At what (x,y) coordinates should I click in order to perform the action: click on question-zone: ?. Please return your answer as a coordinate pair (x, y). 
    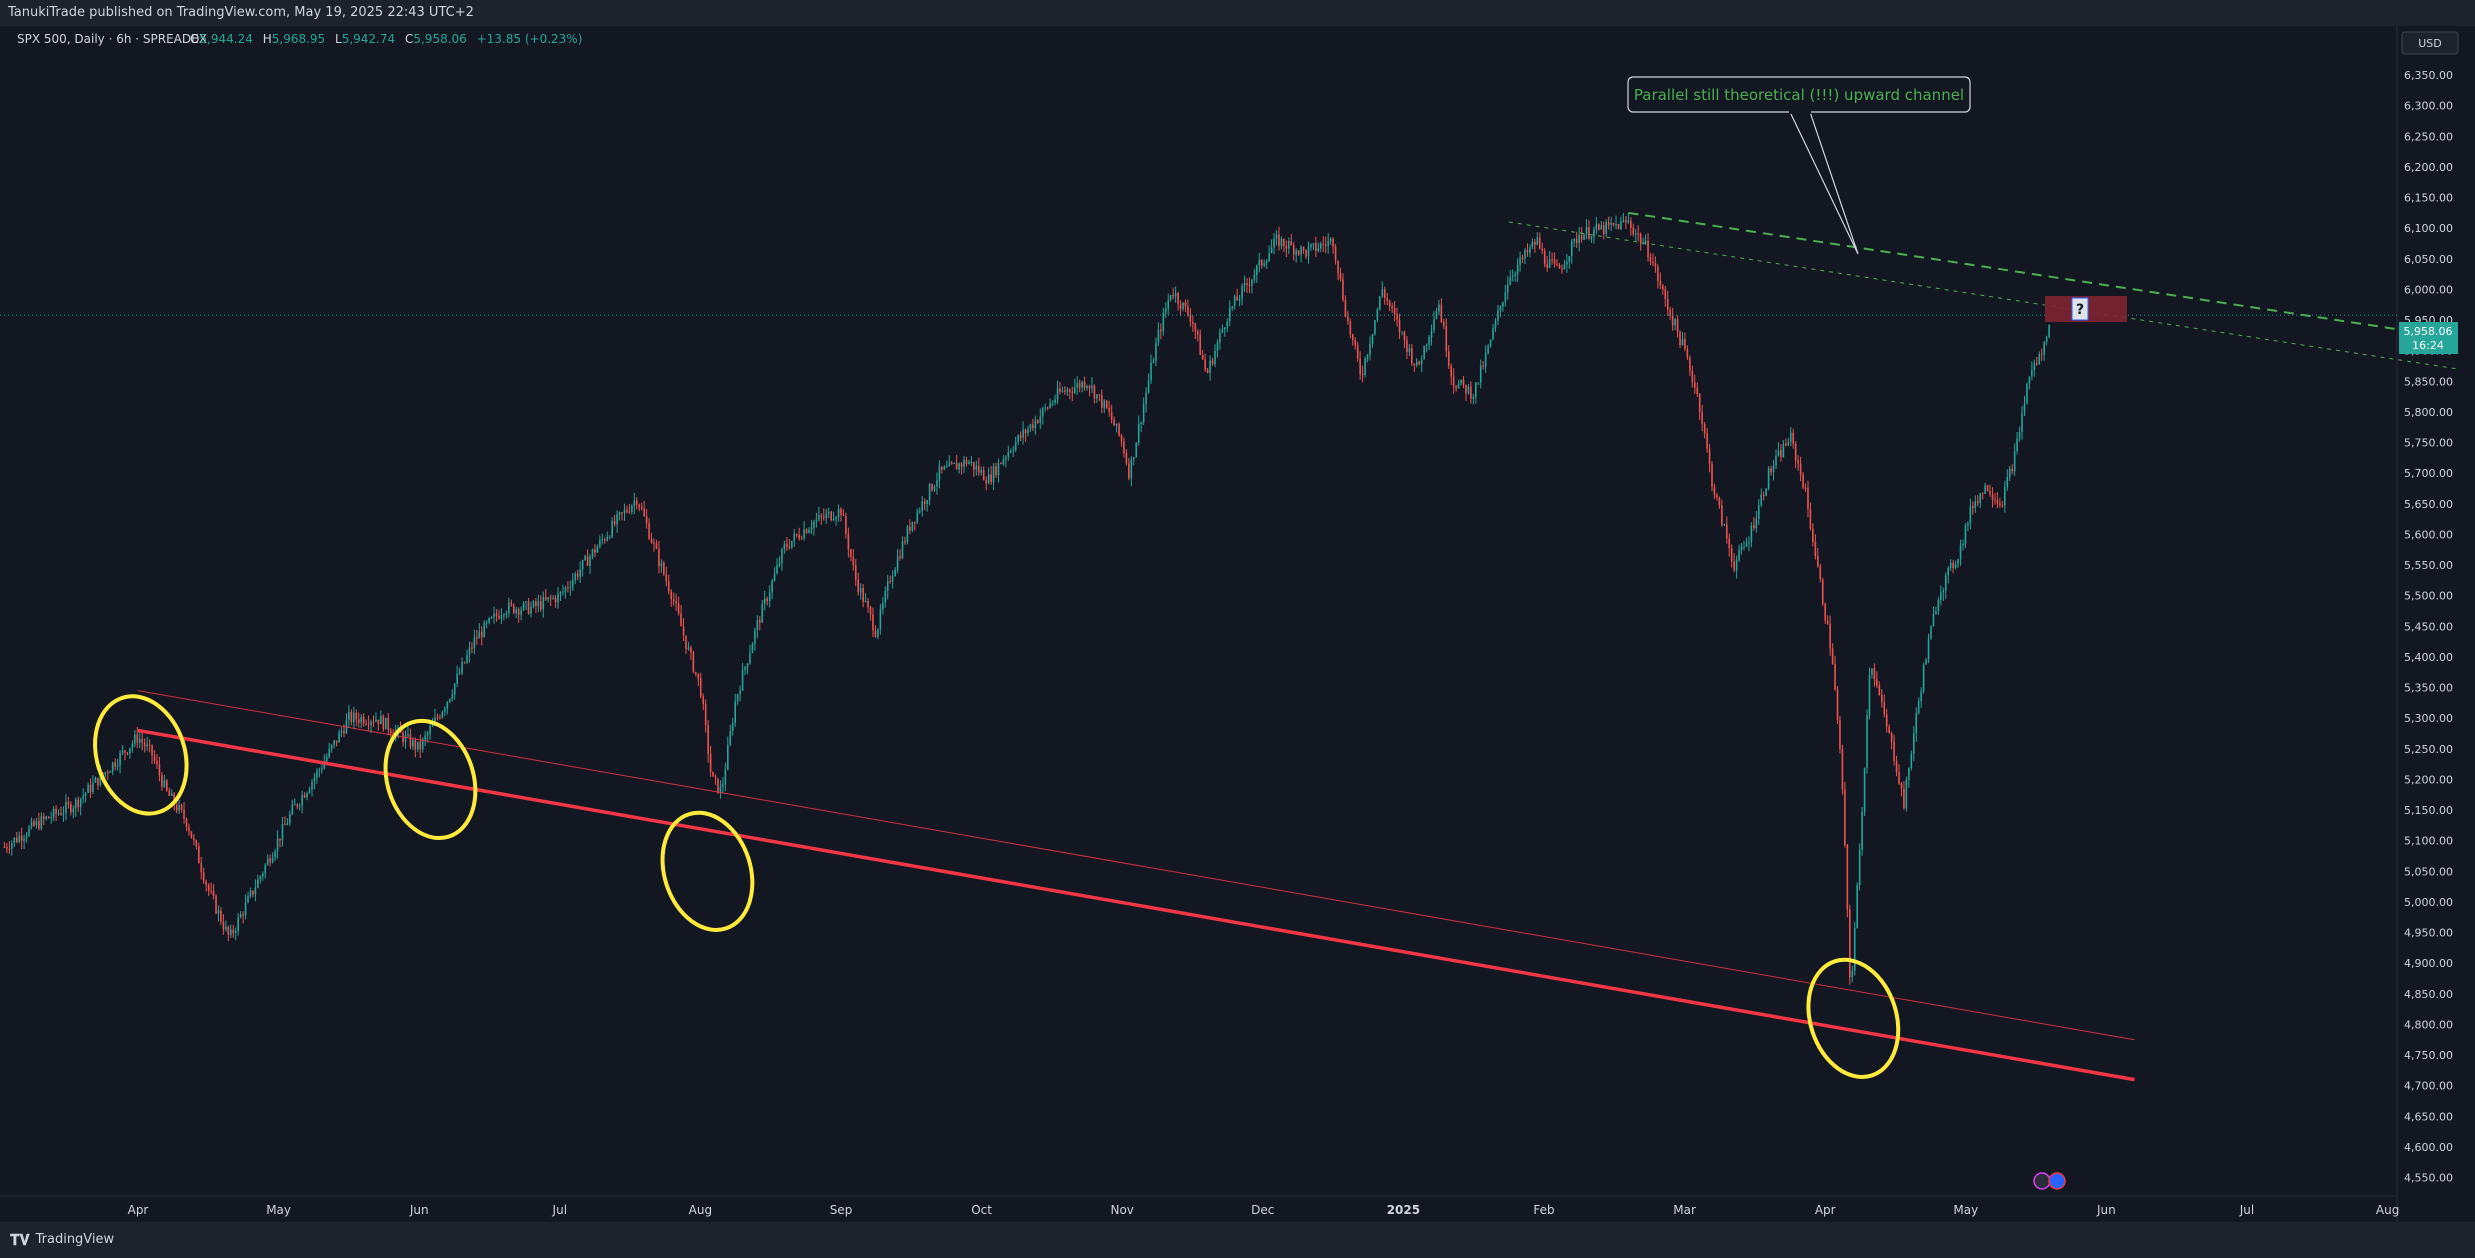
    Looking at the image, I should click on (2086, 309).